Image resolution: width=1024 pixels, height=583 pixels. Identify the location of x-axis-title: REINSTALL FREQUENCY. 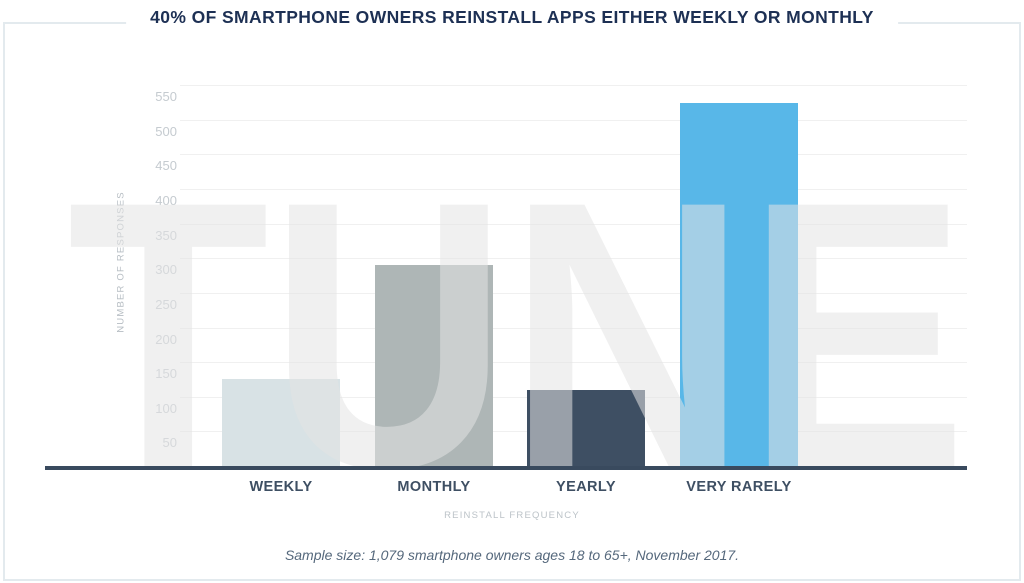
(512, 515).